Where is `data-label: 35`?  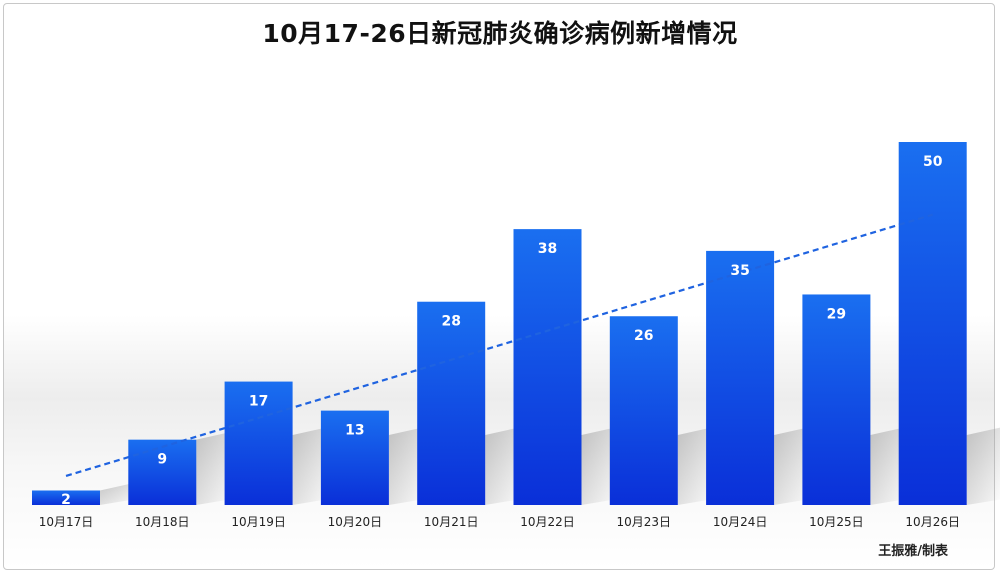
data-label: 35 is located at coordinates (739, 271).